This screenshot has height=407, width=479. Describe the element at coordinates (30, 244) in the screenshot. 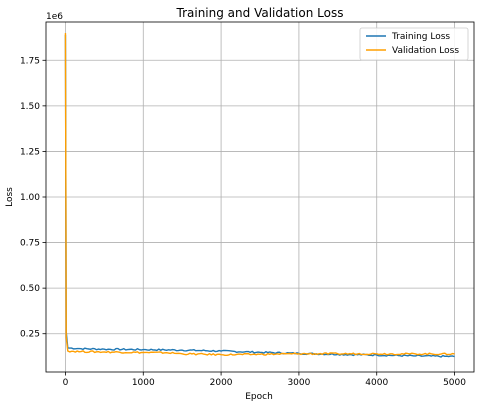

I see `y-tick-label: 0.75` at that location.